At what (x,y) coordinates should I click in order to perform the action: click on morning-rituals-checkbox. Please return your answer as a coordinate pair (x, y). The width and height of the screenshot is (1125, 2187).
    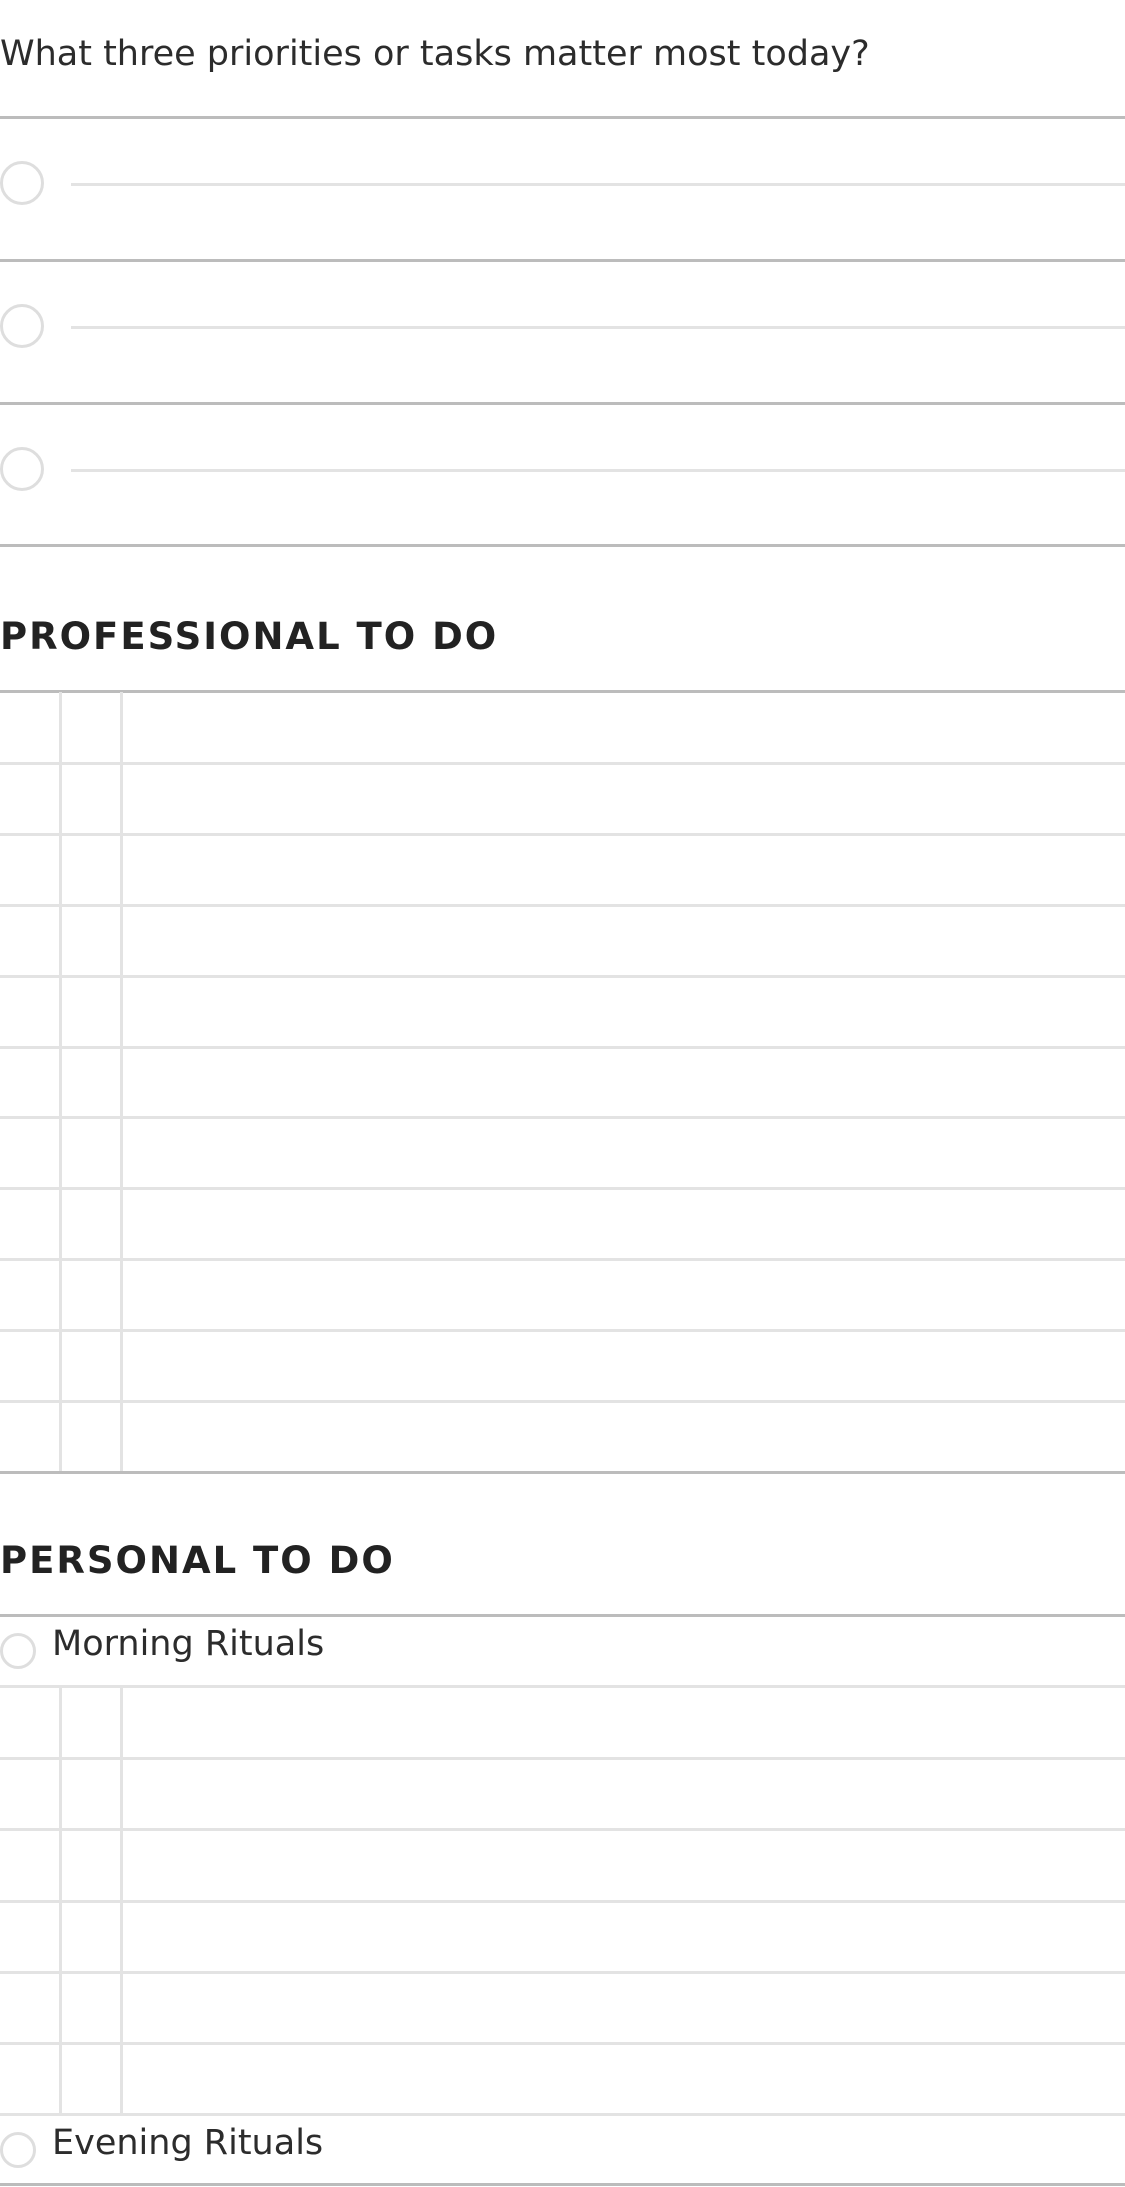
    Looking at the image, I should click on (18, 1651).